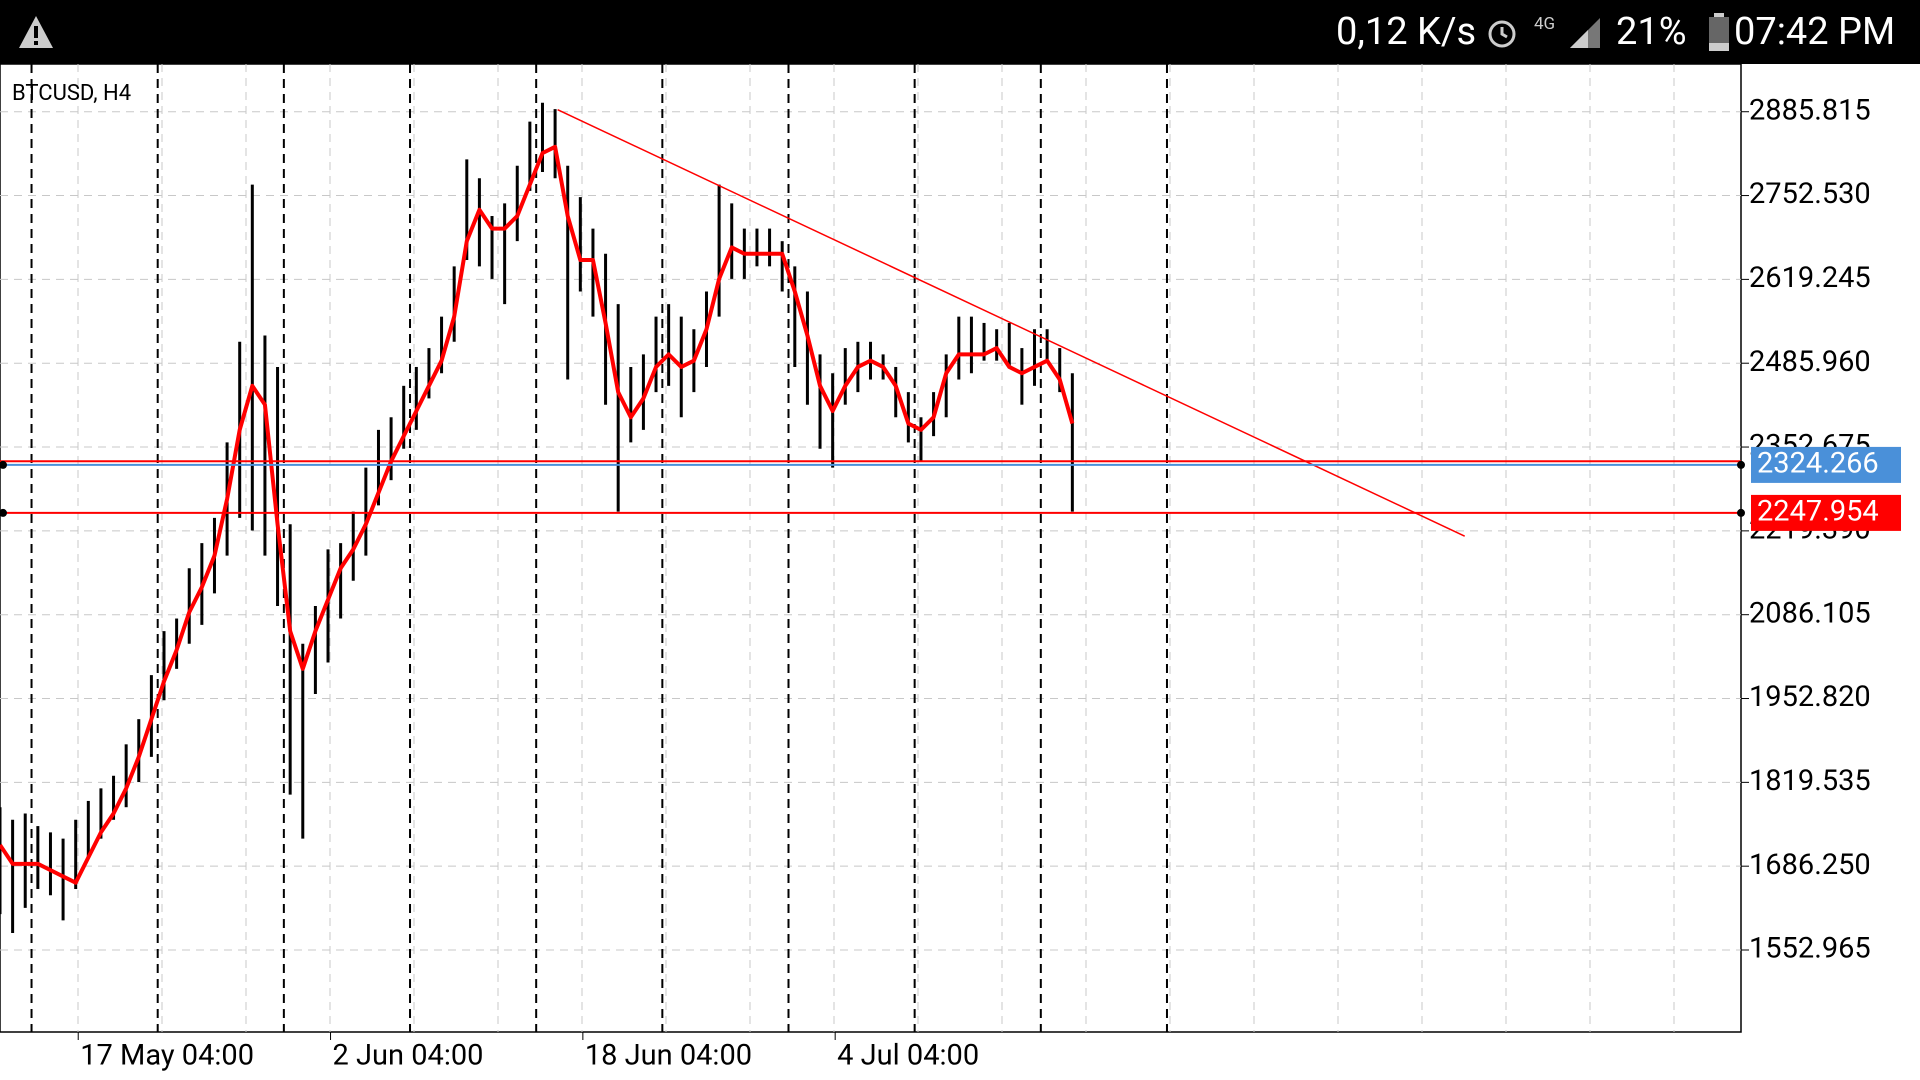 This screenshot has width=1920, height=1080. Describe the element at coordinates (1810, 781) in the screenshot. I see `y-tick-label: 1819.535` at that location.